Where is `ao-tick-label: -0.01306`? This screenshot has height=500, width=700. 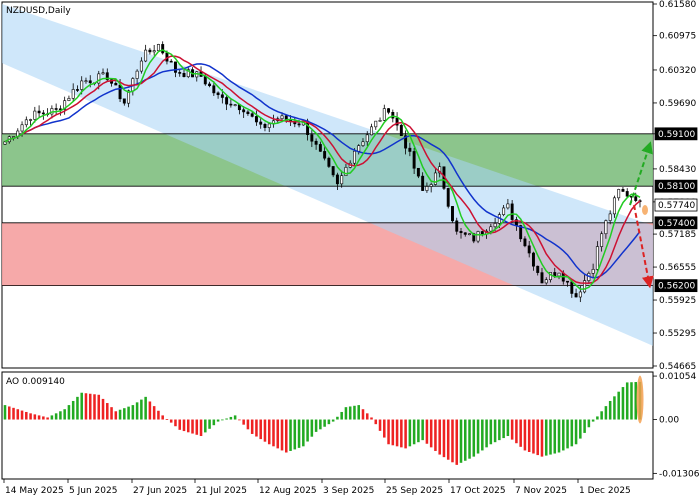 ao-tick-label: -0.01306 is located at coordinates (679, 474).